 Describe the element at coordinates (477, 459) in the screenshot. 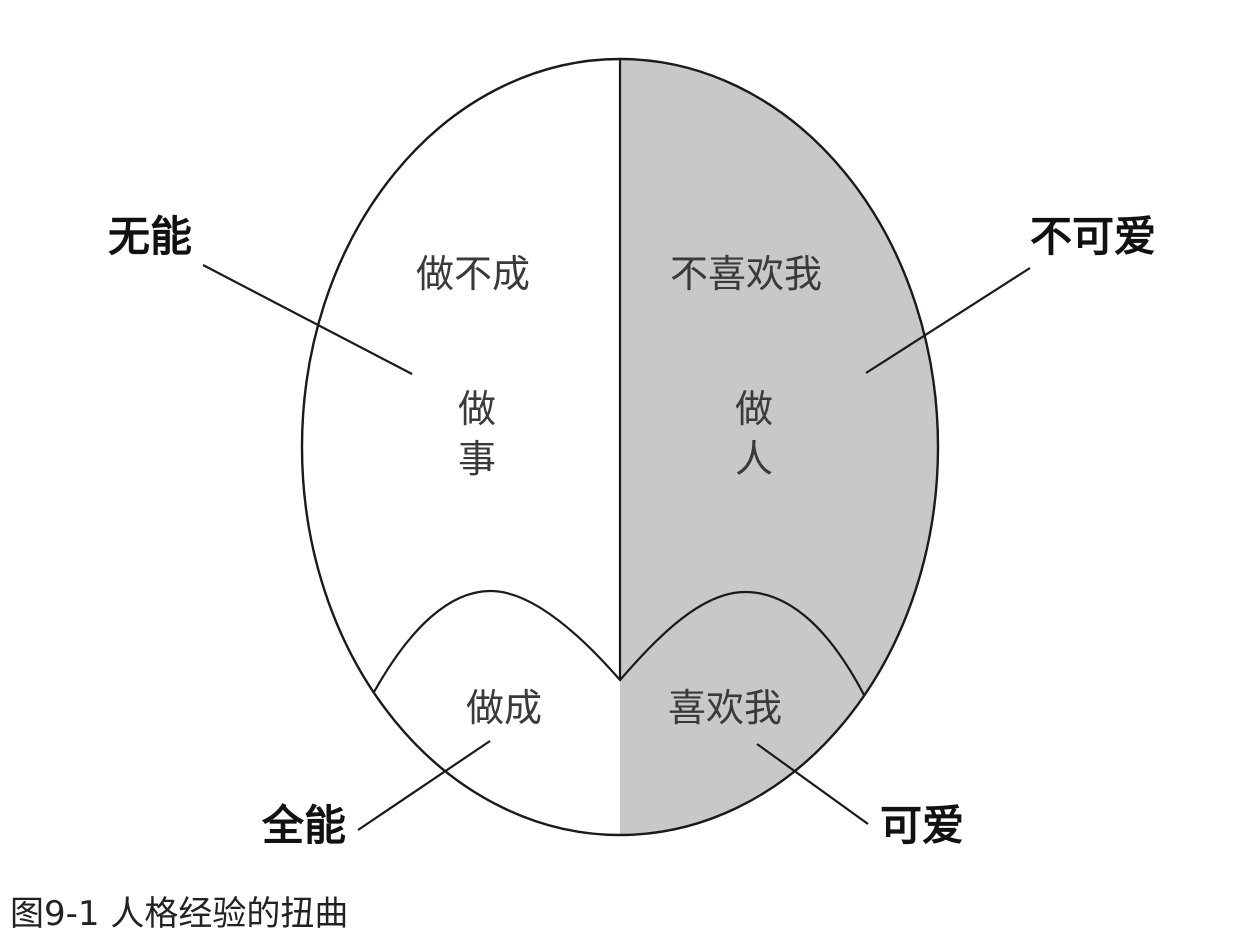

I see `label-things-line2: 事` at that location.